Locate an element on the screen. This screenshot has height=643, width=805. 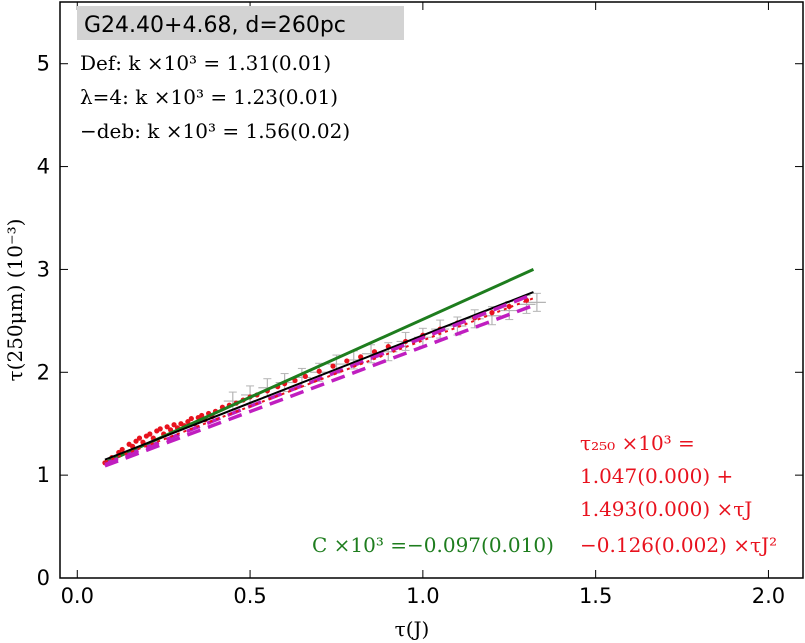
x-axis-label: τ(J) is located at coordinates (412, 629).